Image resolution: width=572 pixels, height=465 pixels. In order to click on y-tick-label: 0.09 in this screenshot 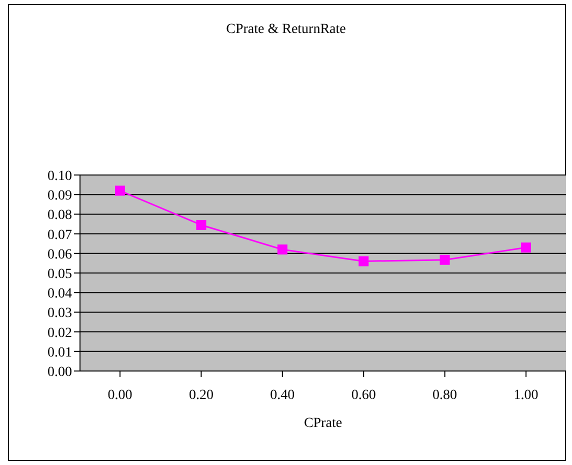, I will do `click(60, 196)`.